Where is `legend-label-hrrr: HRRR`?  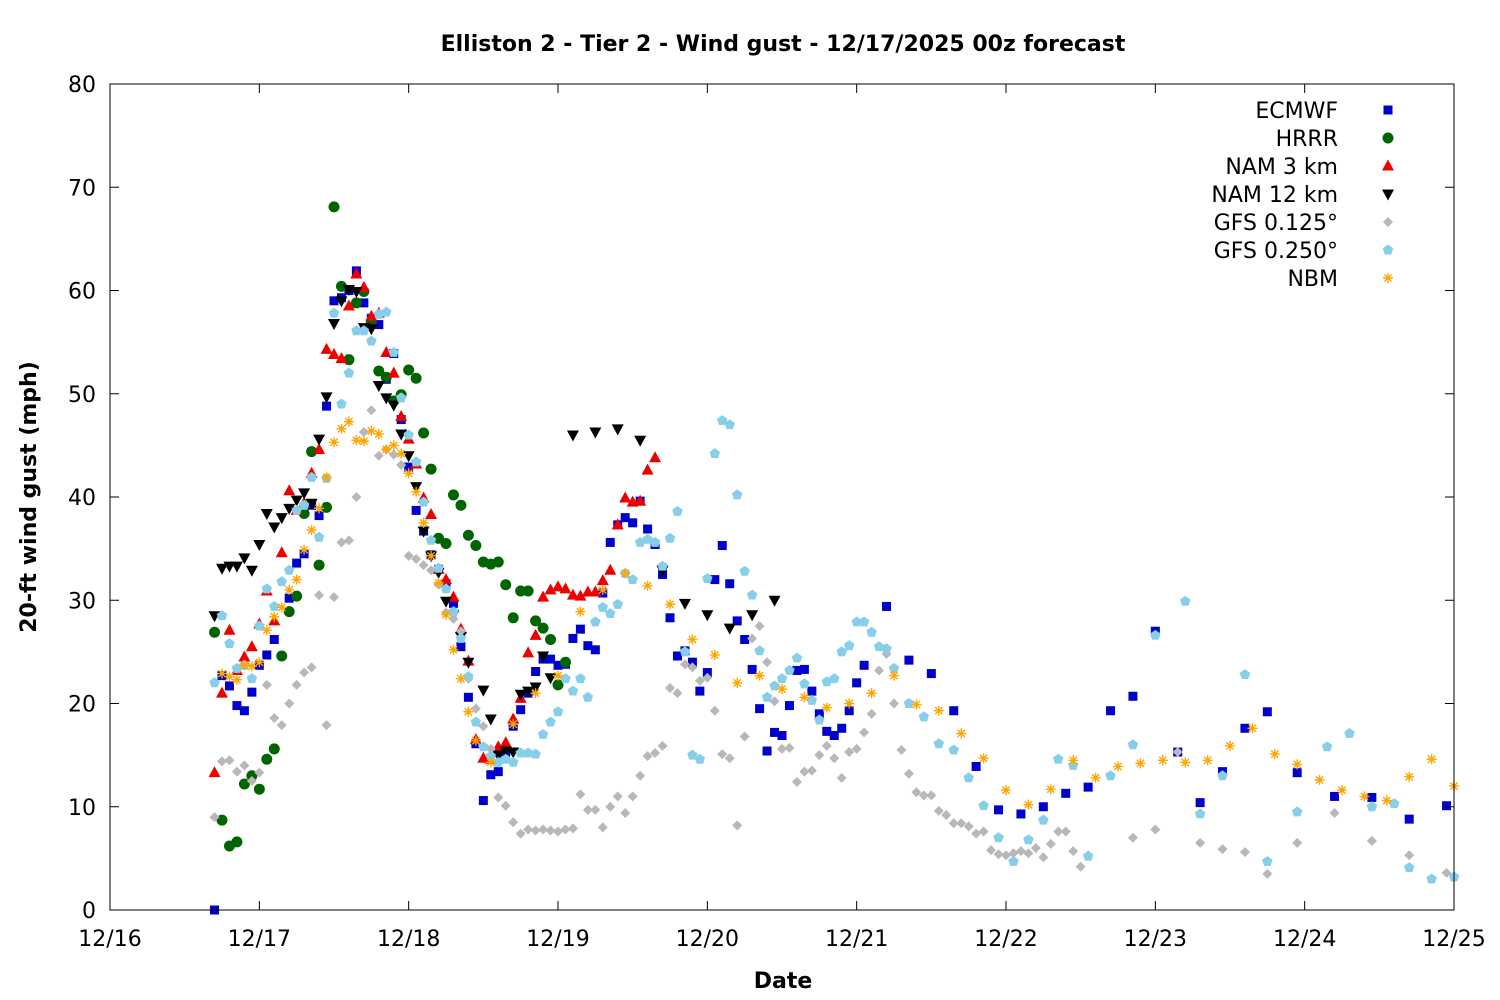
legend-label-hrrr: HRRR is located at coordinates (1307, 139).